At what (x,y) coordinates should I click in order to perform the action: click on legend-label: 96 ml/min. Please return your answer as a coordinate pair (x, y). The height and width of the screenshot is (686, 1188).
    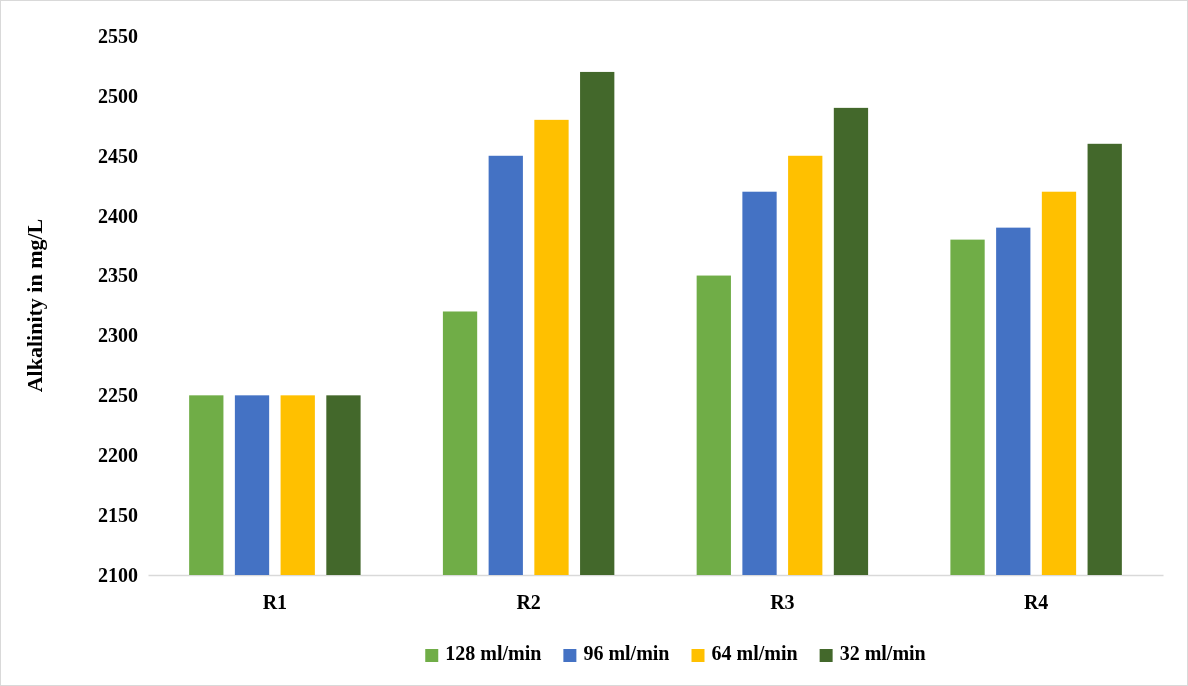
    Looking at the image, I should click on (626, 653).